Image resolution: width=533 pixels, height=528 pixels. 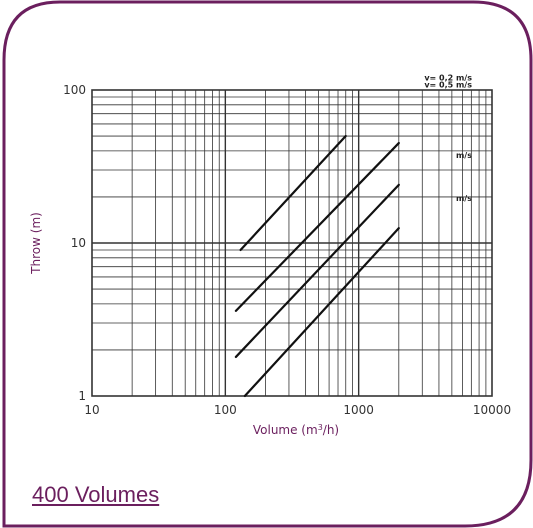 What do you see at coordinates (96, 494) in the screenshot?
I see `volumes-link: 400 Volumes` at bounding box center [96, 494].